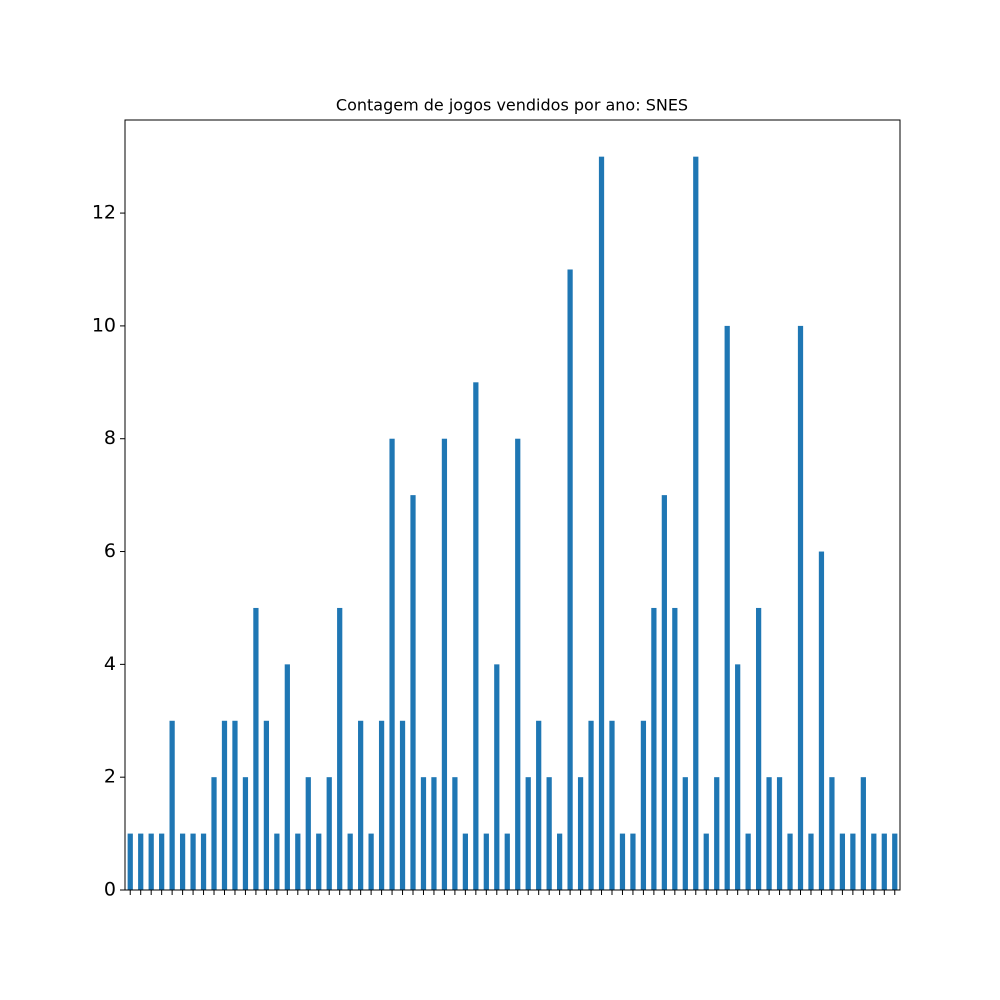 This screenshot has height=1000, width=1000. I want to click on chart-title: Contagem de jogos vendidos por ano: SNES, so click(512, 105).